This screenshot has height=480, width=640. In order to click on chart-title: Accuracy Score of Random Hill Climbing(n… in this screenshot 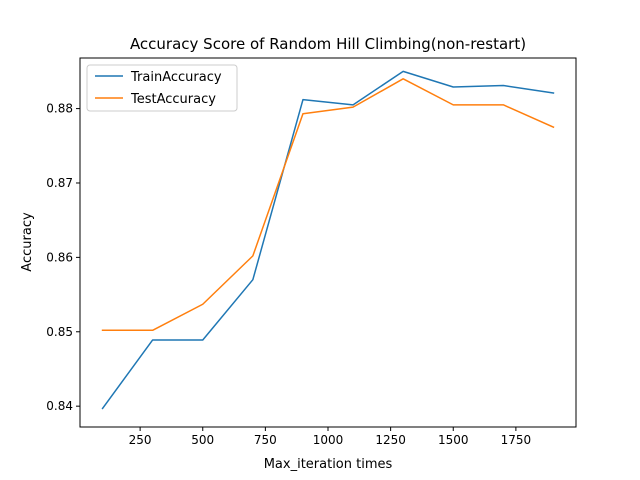, I will do `click(328, 44)`.